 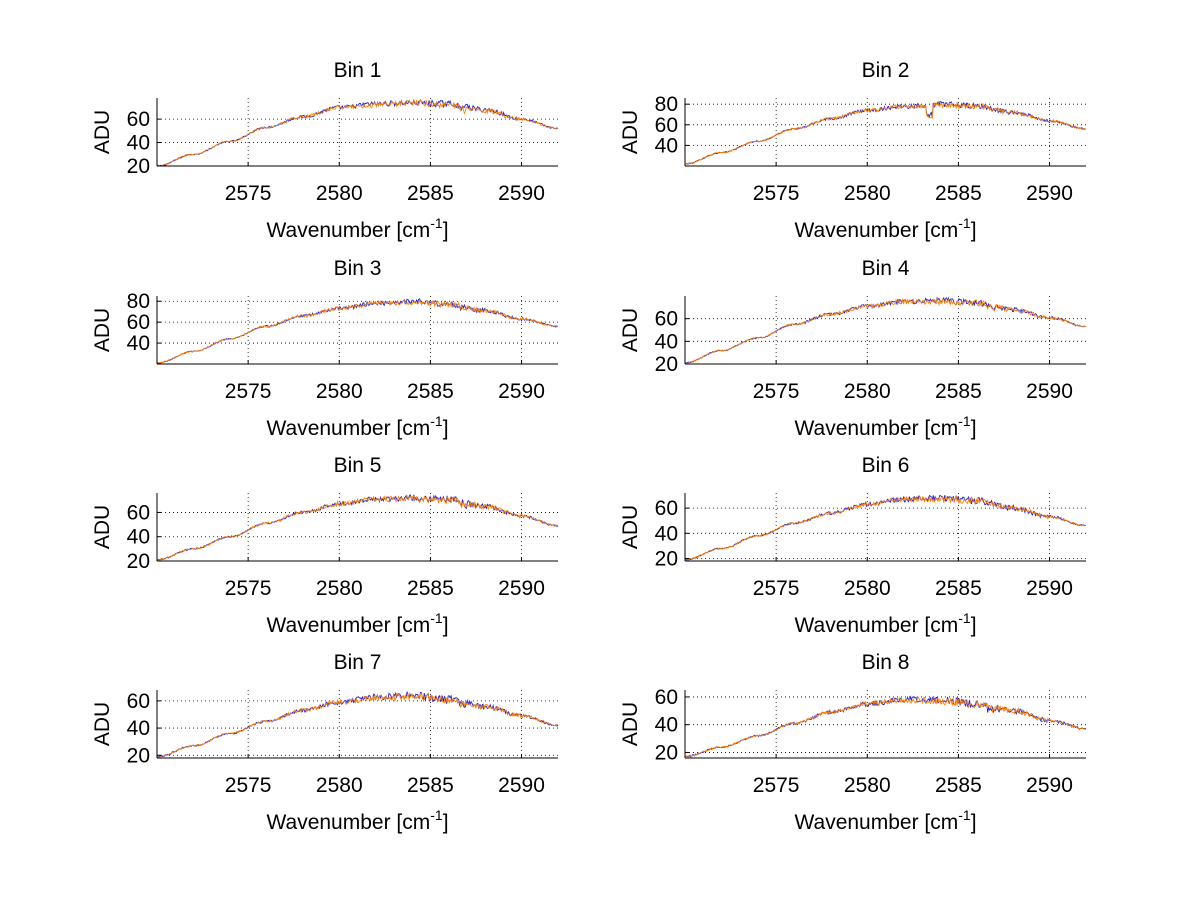 I want to click on subplot-title: Bin 3, so click(x=358, y=268).